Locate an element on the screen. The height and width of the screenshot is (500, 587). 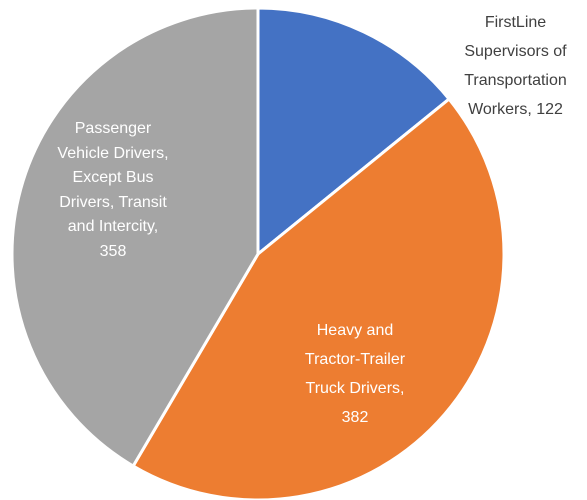
value-label: 382 is located at coordinates (355, 417).